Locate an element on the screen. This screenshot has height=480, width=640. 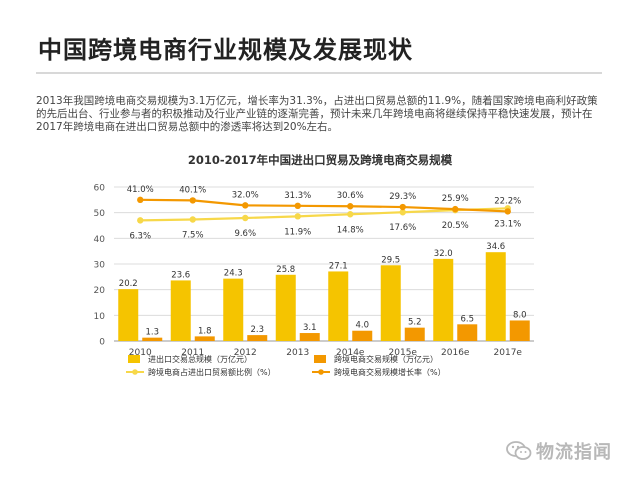
bar-data-label: 20.2 is located at coordinates (128, 284).